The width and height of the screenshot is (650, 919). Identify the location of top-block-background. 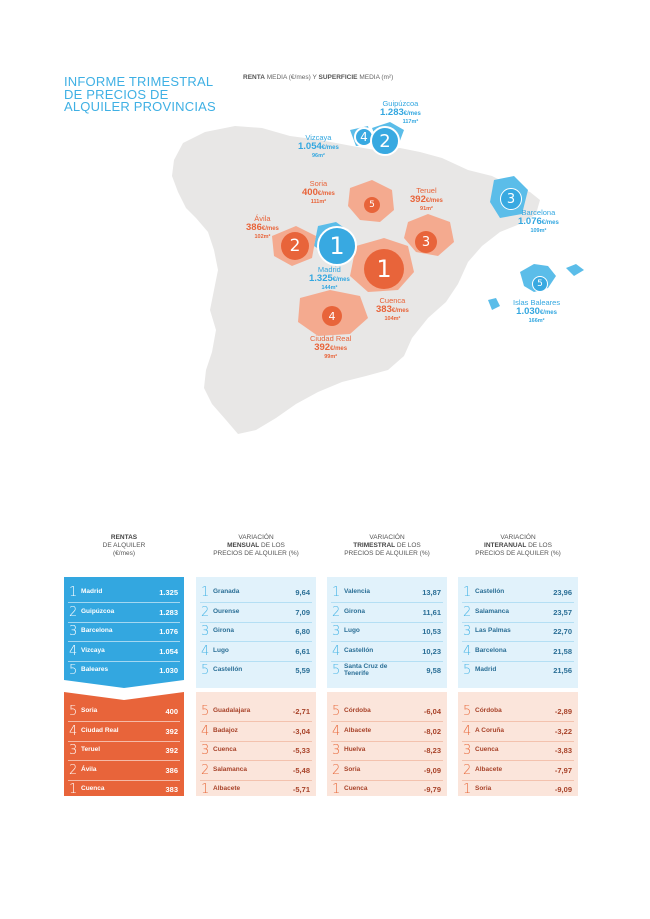
(124, 632).